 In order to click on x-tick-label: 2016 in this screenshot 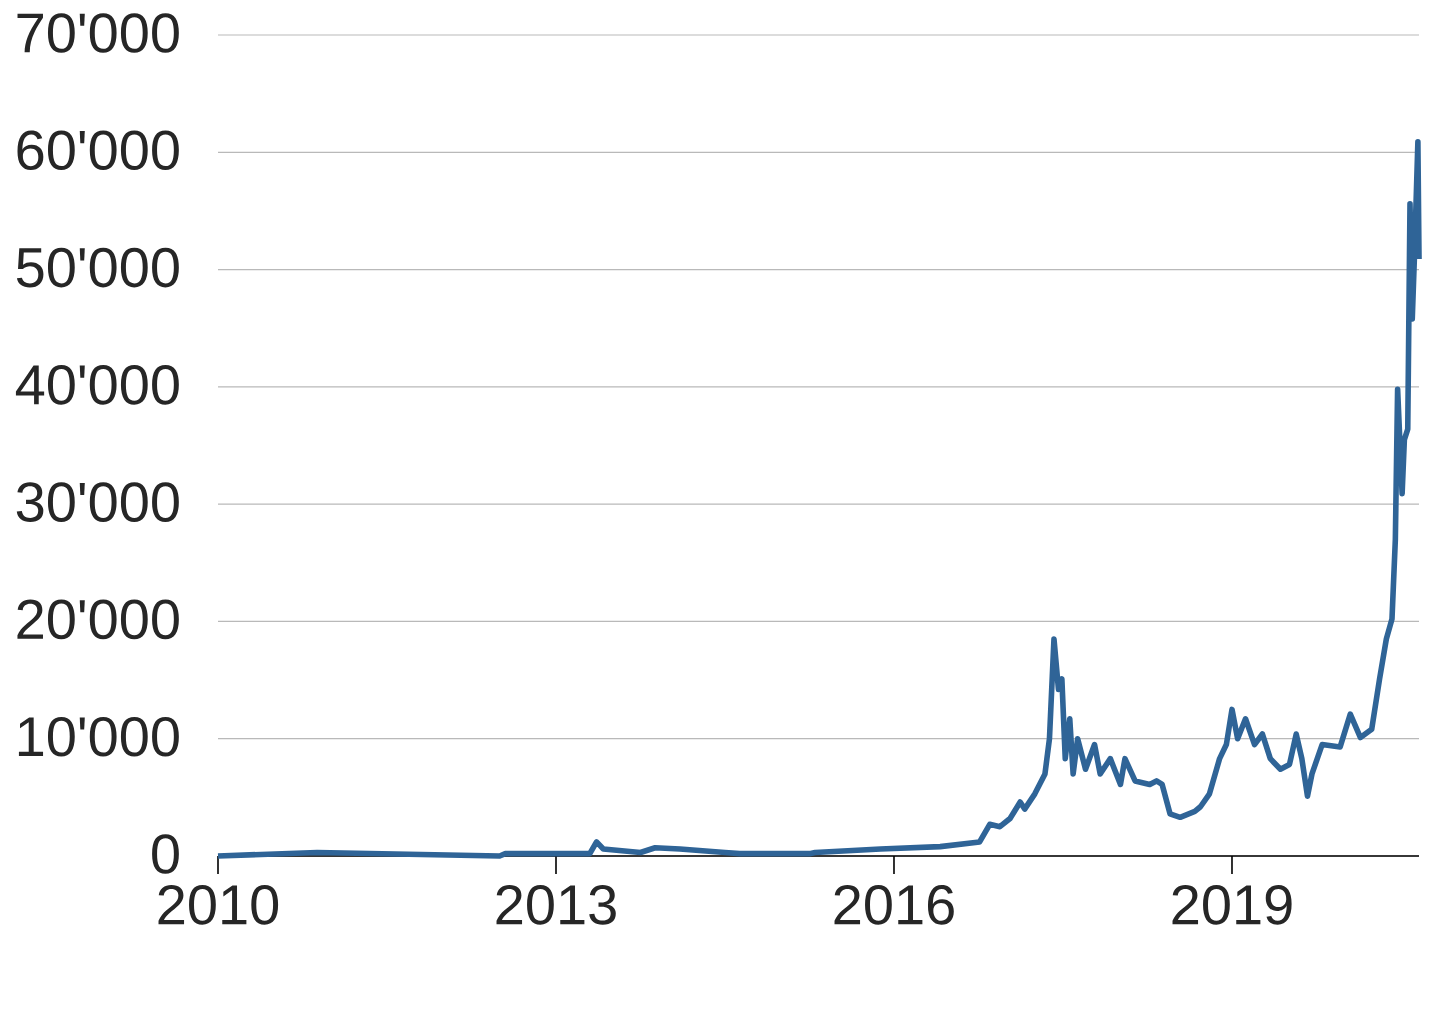, I will do `click(894, 905)`.